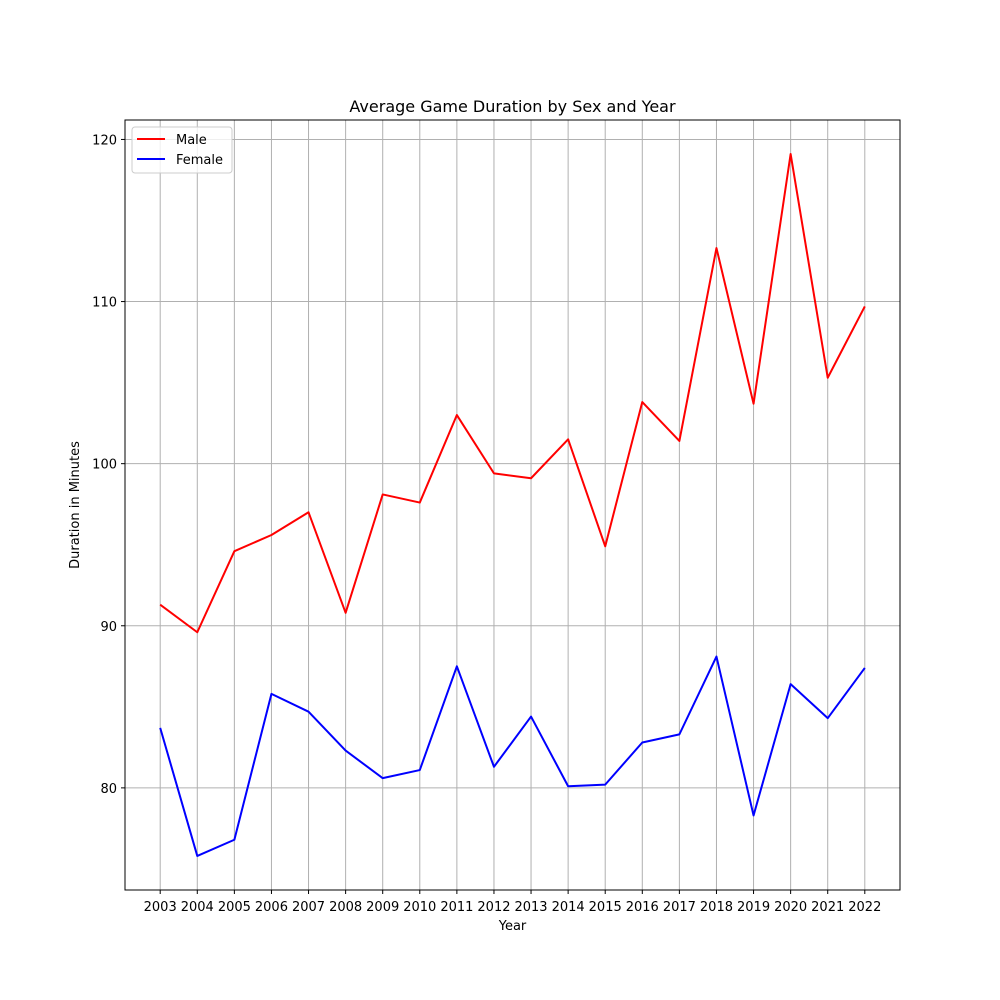  What do you see at coordinates (512, 756) in the screenshot?
I see `series-line-female` at bounding box center [512, 756].